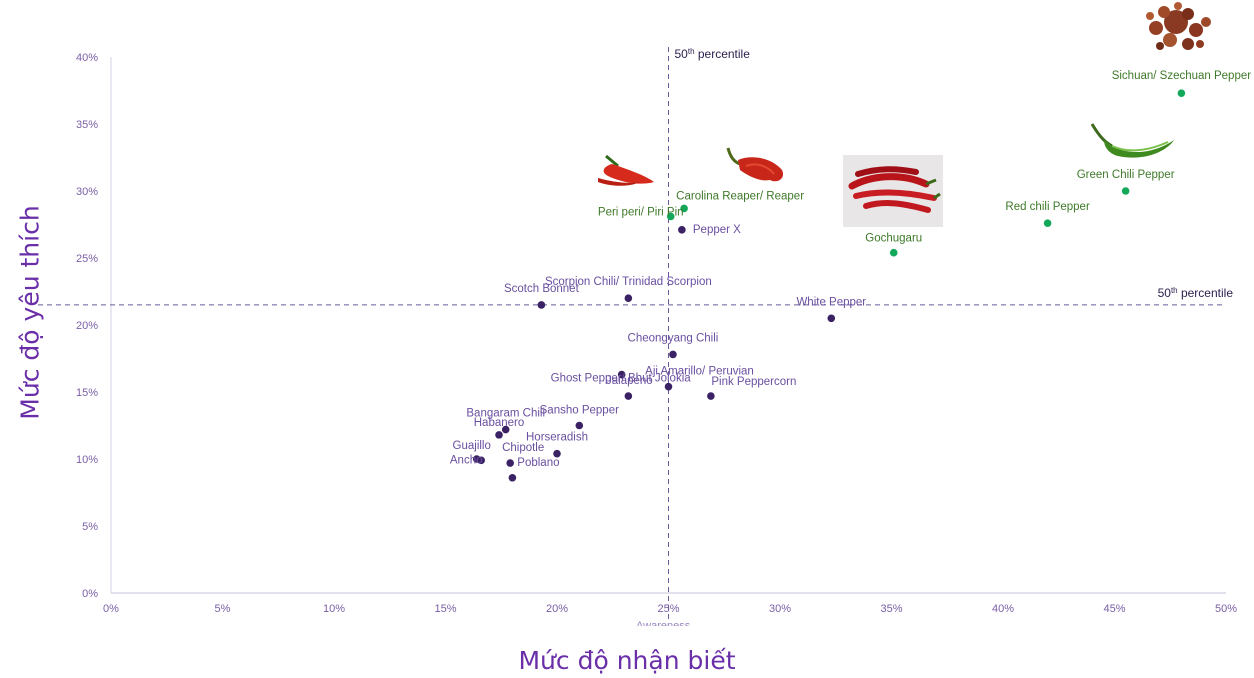  I want to click on label-sichuan-szechuan-pepper: Sichuan/ Szechuan Pepper, so click(1182, 76).